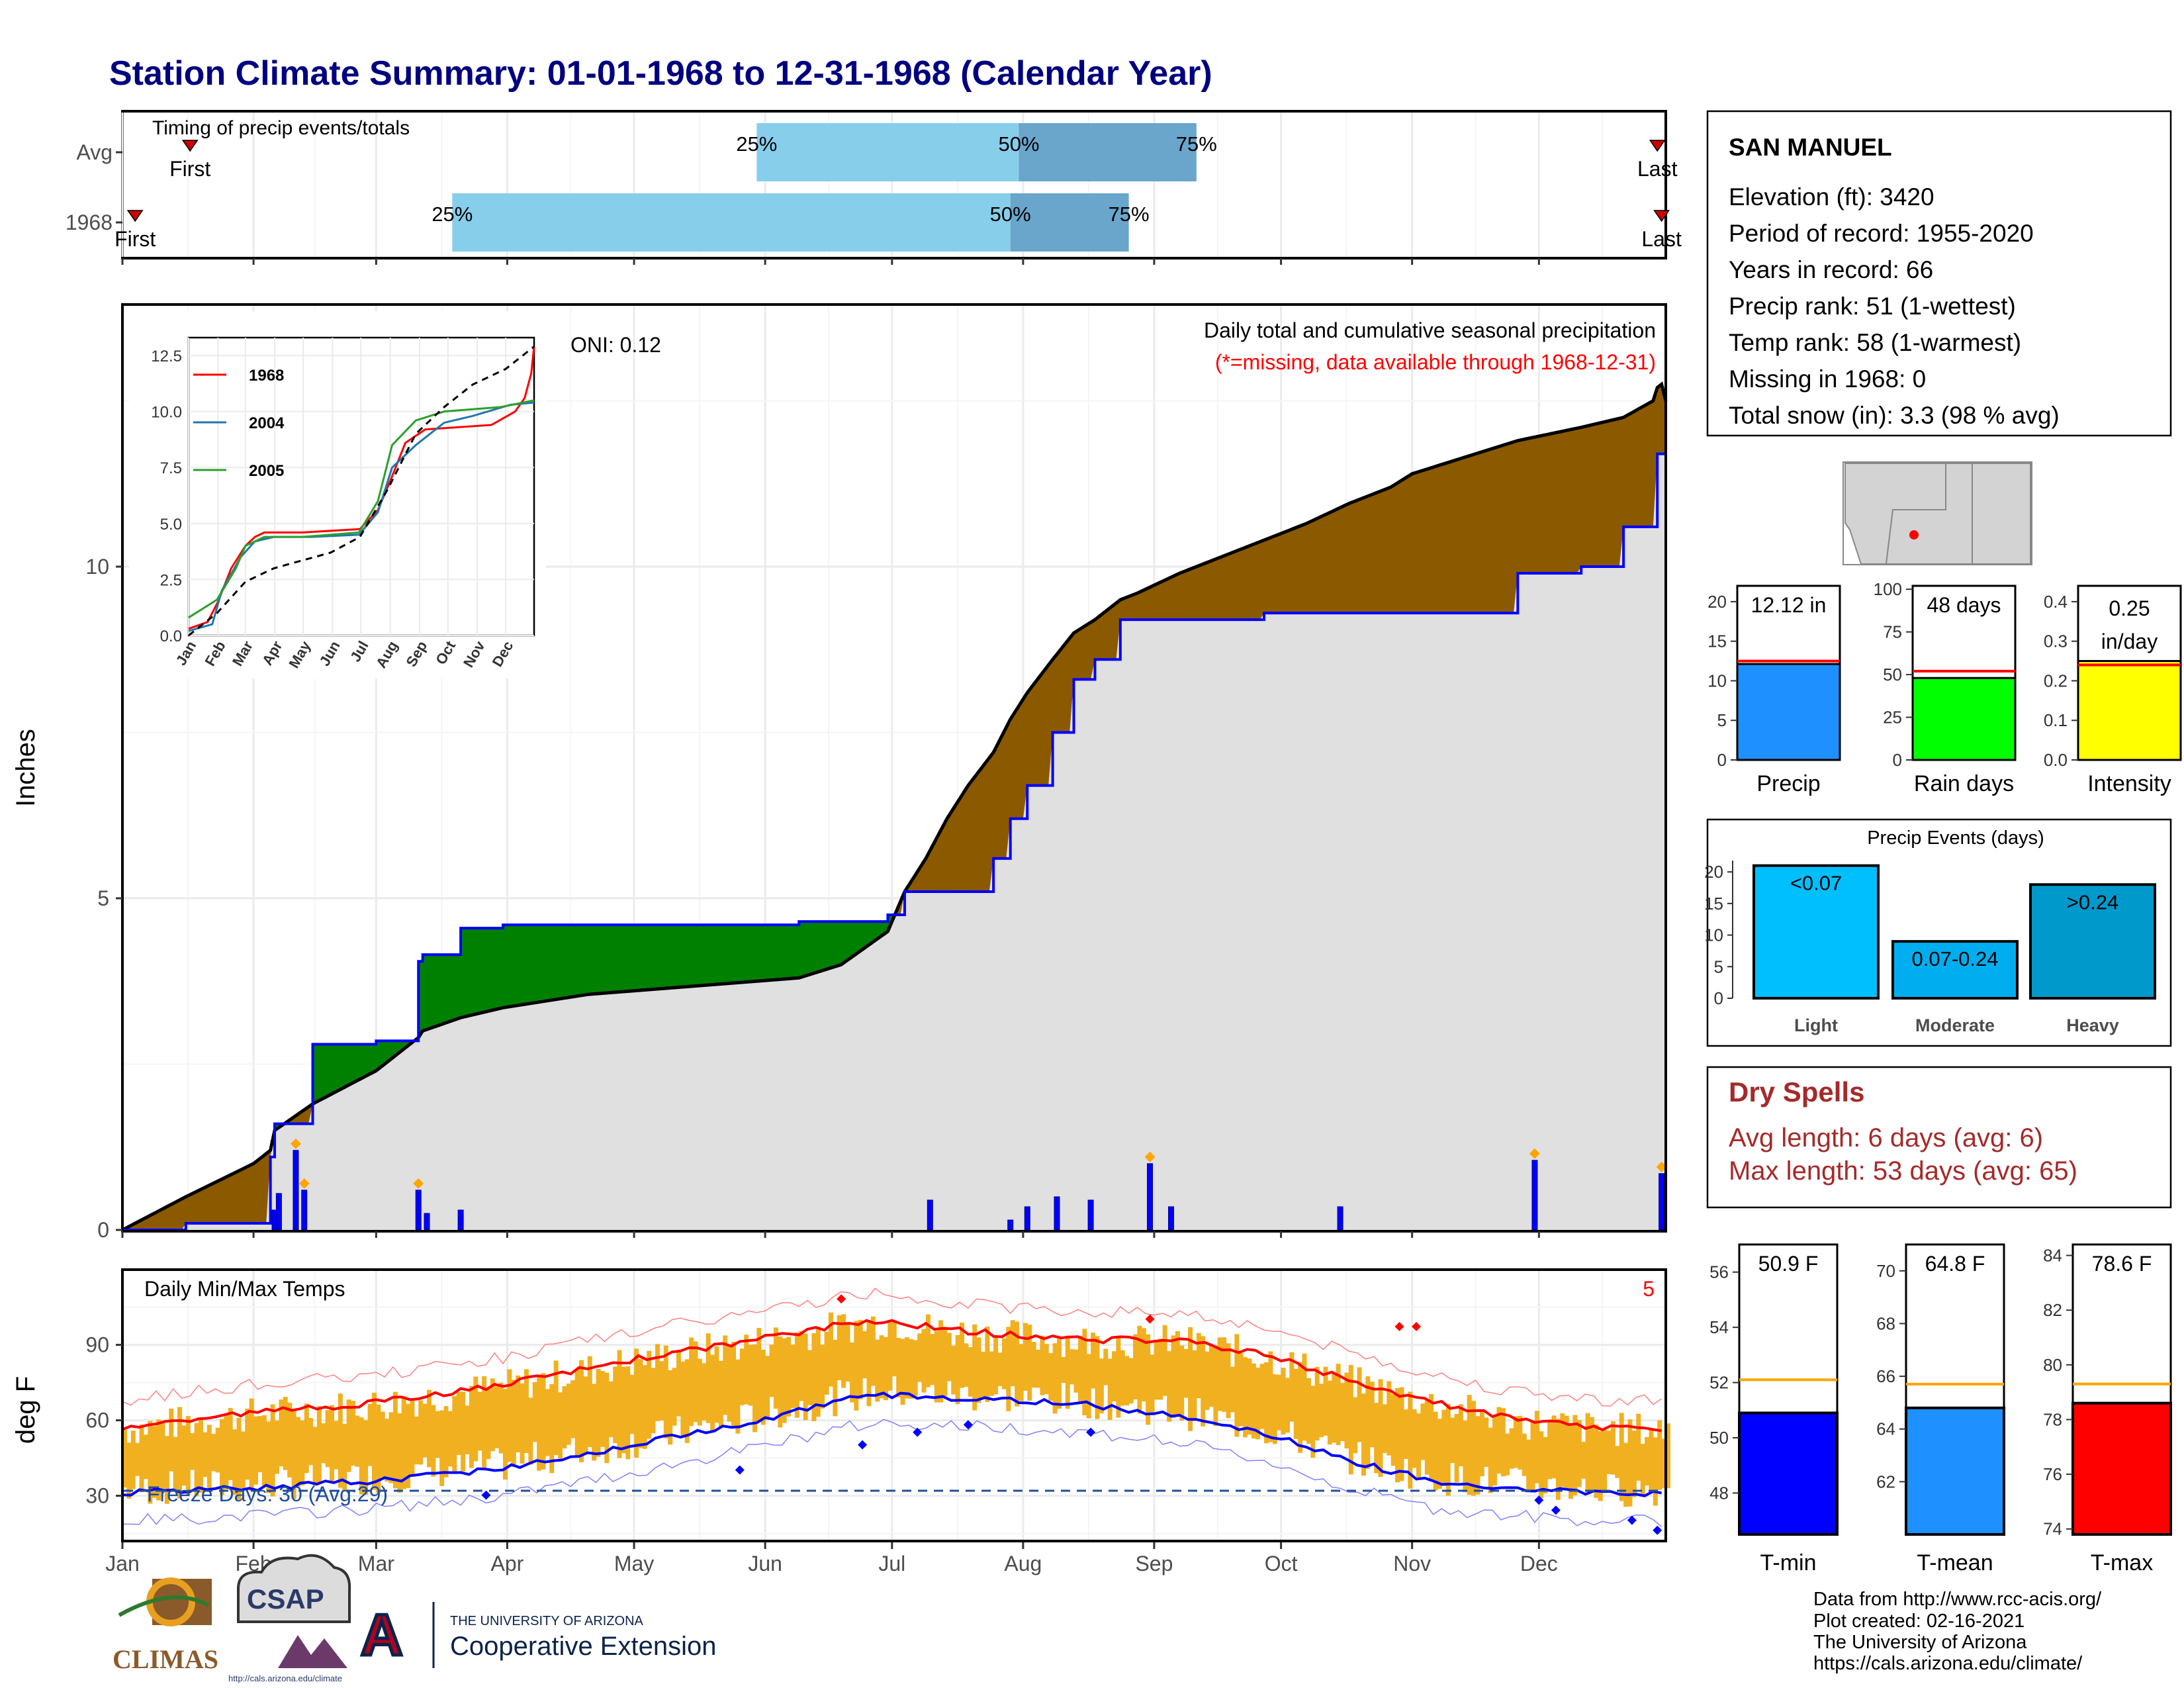  Describe the element at coordinates (1717, 680) in the screenshot. I see `mini-bar-tick-label: 10` at that location.